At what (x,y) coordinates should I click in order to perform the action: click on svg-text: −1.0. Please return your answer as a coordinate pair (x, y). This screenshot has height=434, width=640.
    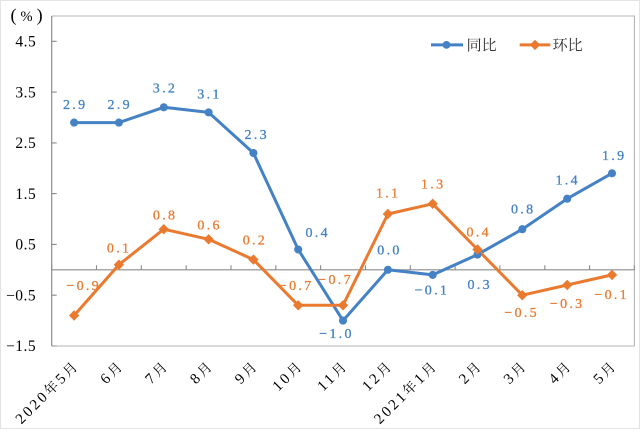
    Looking at the image, I should click on (336, 334).